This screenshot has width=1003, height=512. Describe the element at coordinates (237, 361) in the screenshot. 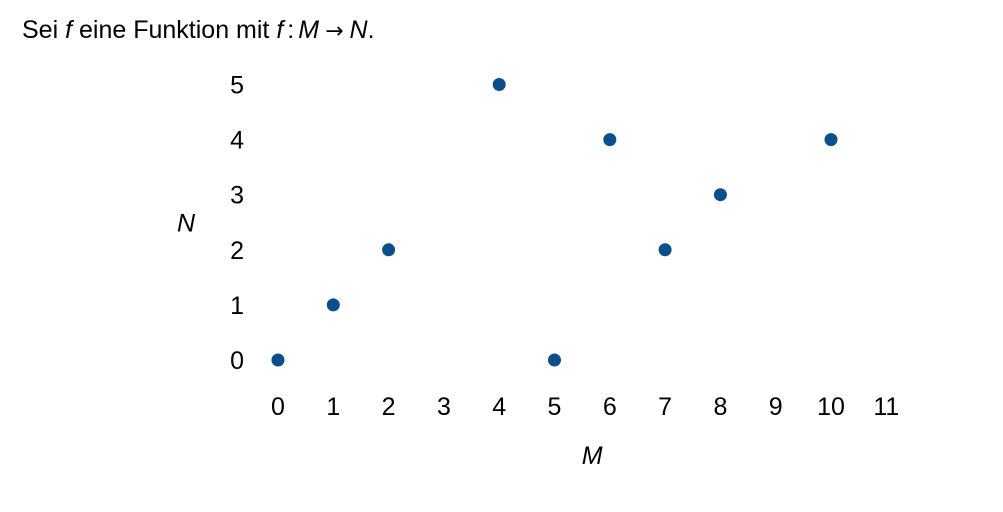

I see `y-tick-label: 0` at that location.